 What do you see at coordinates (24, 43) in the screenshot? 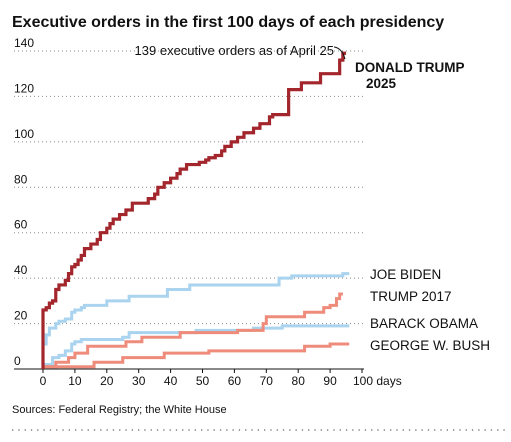
I see `y-tick-label: 140` at bounding box center [24, 43].